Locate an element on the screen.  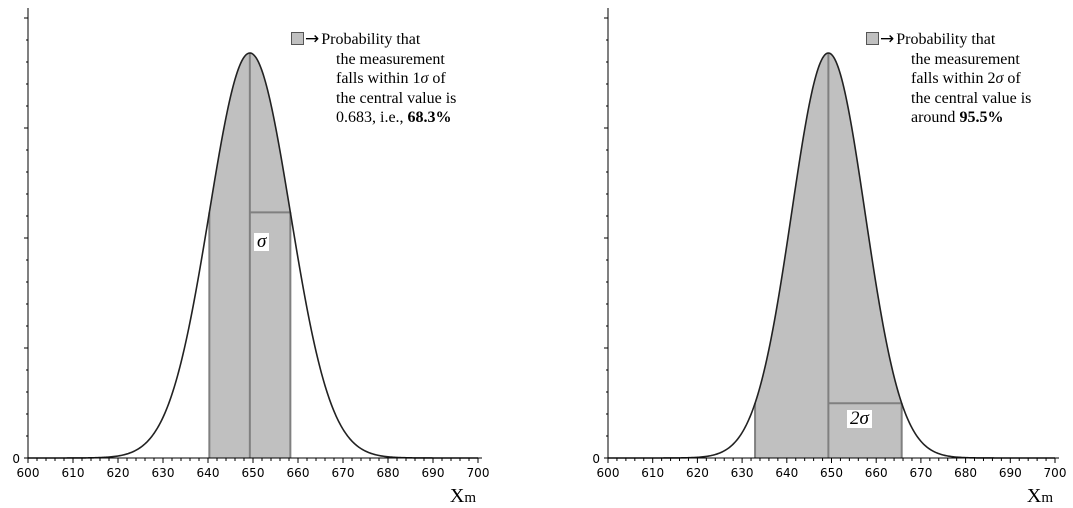
two-sigma-interval-label: 2σ is located at coordinates (859, 418).